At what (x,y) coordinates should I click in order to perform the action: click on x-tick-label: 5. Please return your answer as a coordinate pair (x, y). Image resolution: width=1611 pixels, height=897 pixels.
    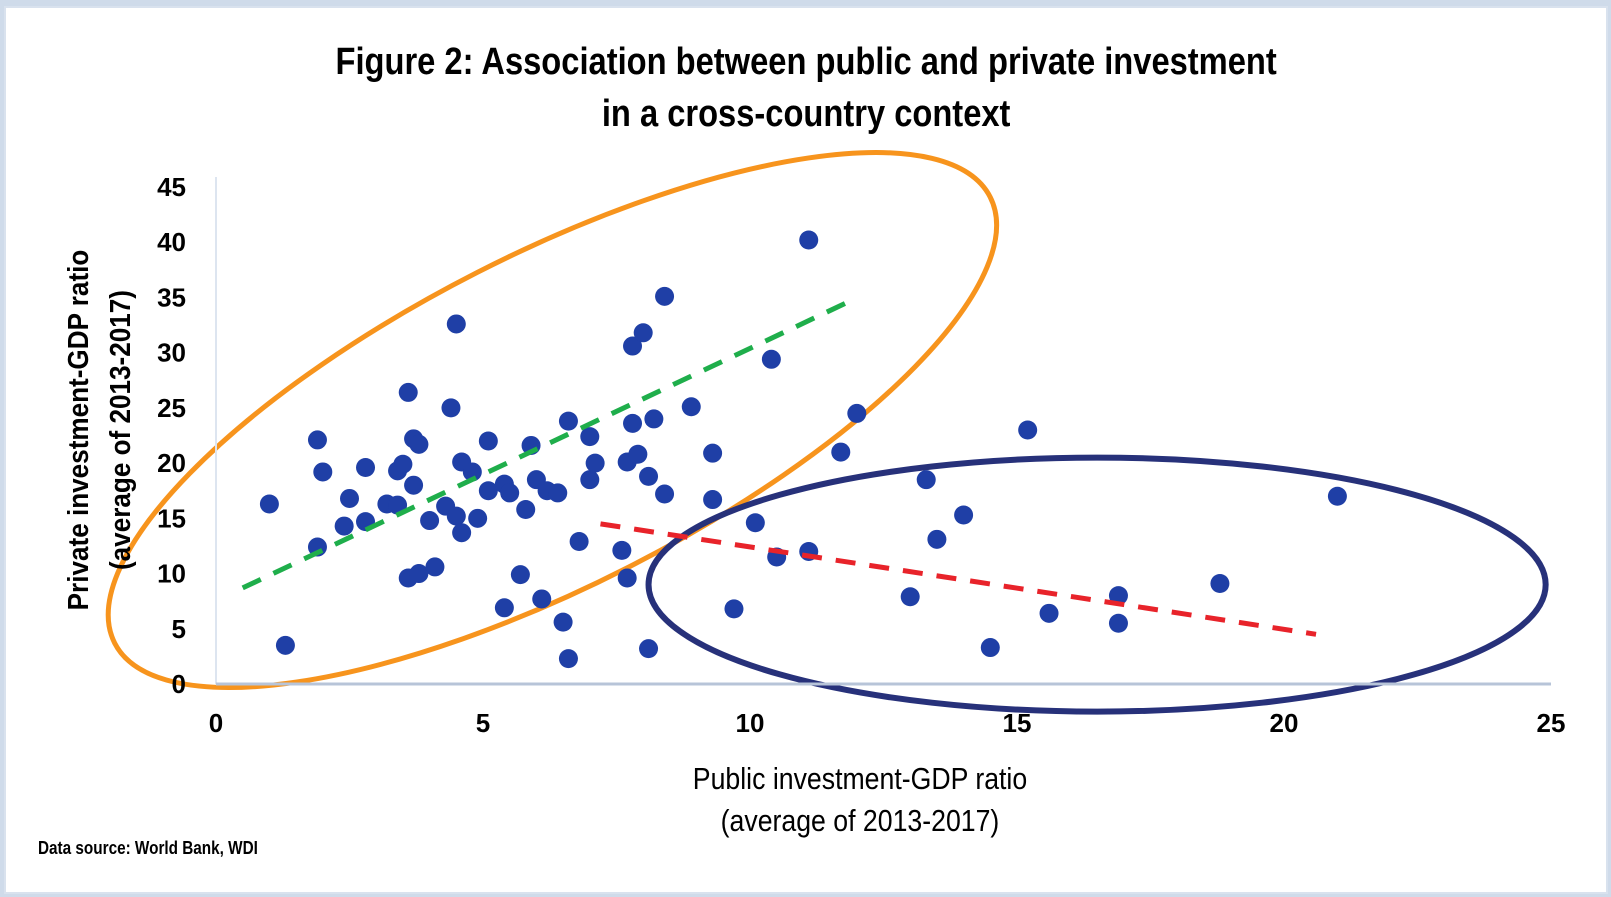
    Looking at the image, I should click on (483, 723).